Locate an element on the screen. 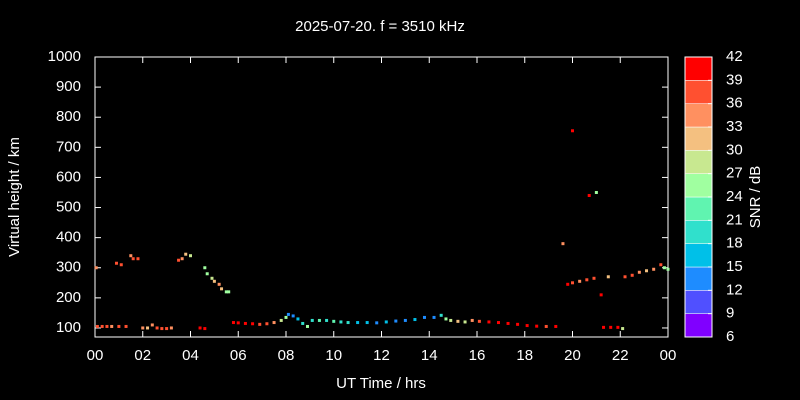 The height and width of the screenshot is (400, 800). y-tick-label: 200 is located at coordinates (68, 297).